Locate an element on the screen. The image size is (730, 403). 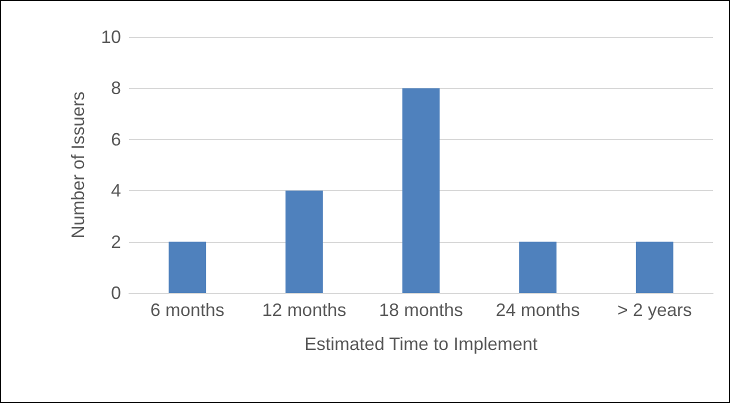
x-tick-label: 12 months is located at coordinates (304, 310).